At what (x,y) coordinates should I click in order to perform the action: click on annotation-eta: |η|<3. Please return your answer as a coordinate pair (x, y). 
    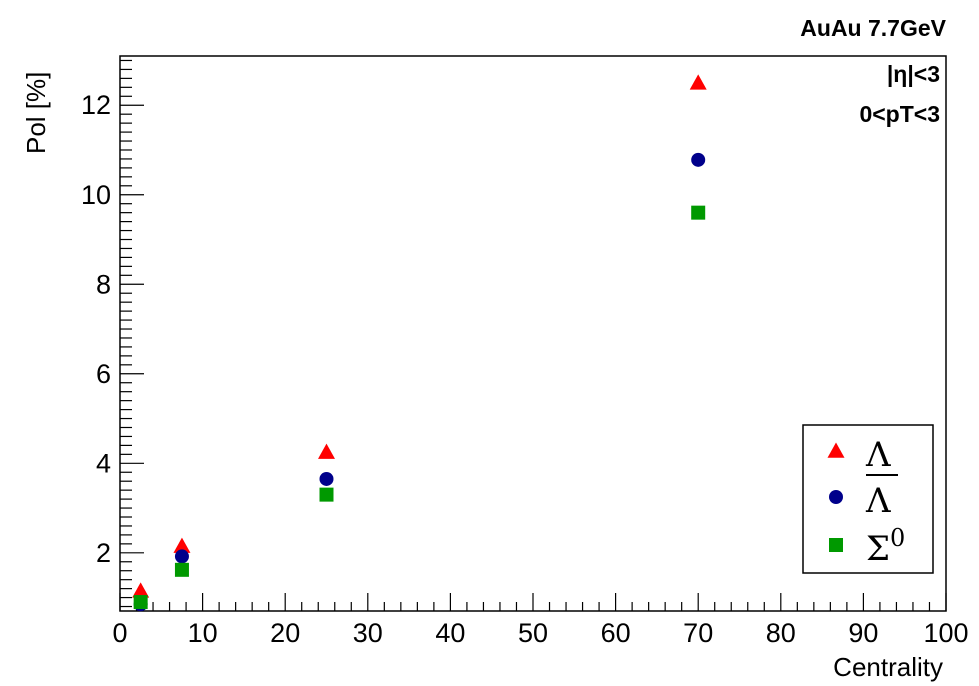
    Looking at the image, I should click on (913, 74).